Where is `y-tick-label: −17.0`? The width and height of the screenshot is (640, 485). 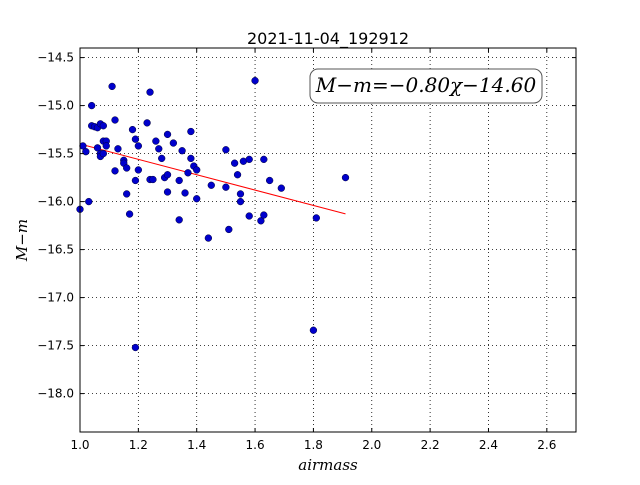
y-tick-label: −17.0 is located at coordinates (55, 298).